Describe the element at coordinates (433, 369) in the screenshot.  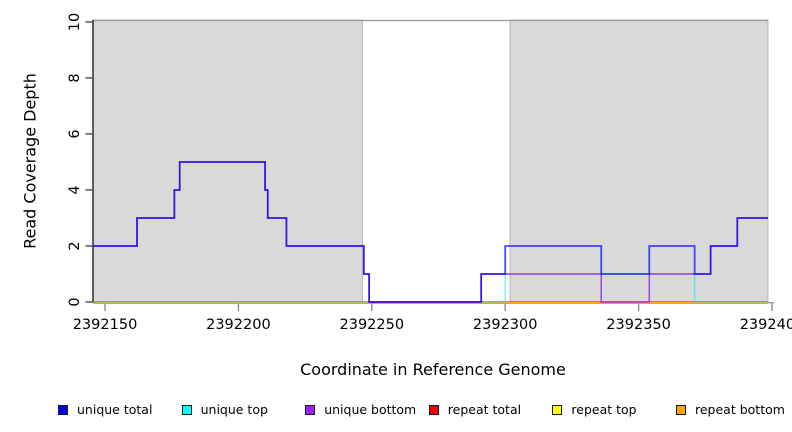
I see `x-axis-title: Coordinate in Reference Genome` at that location.